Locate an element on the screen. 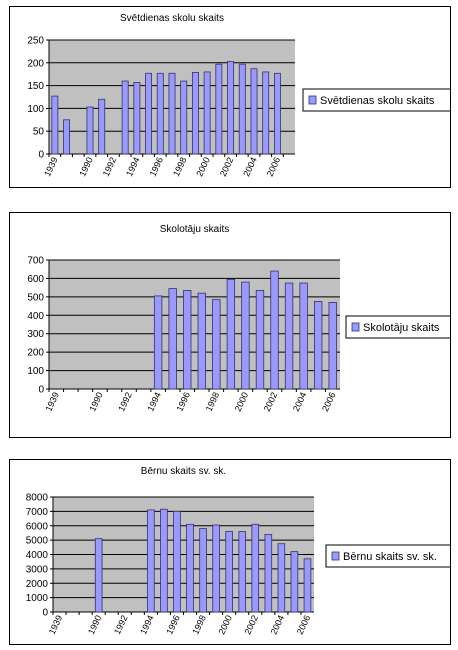 The width and height of the screenshot is (458, 650). chart-title: Skolotāju skaits is located at coordinates (194, 229).